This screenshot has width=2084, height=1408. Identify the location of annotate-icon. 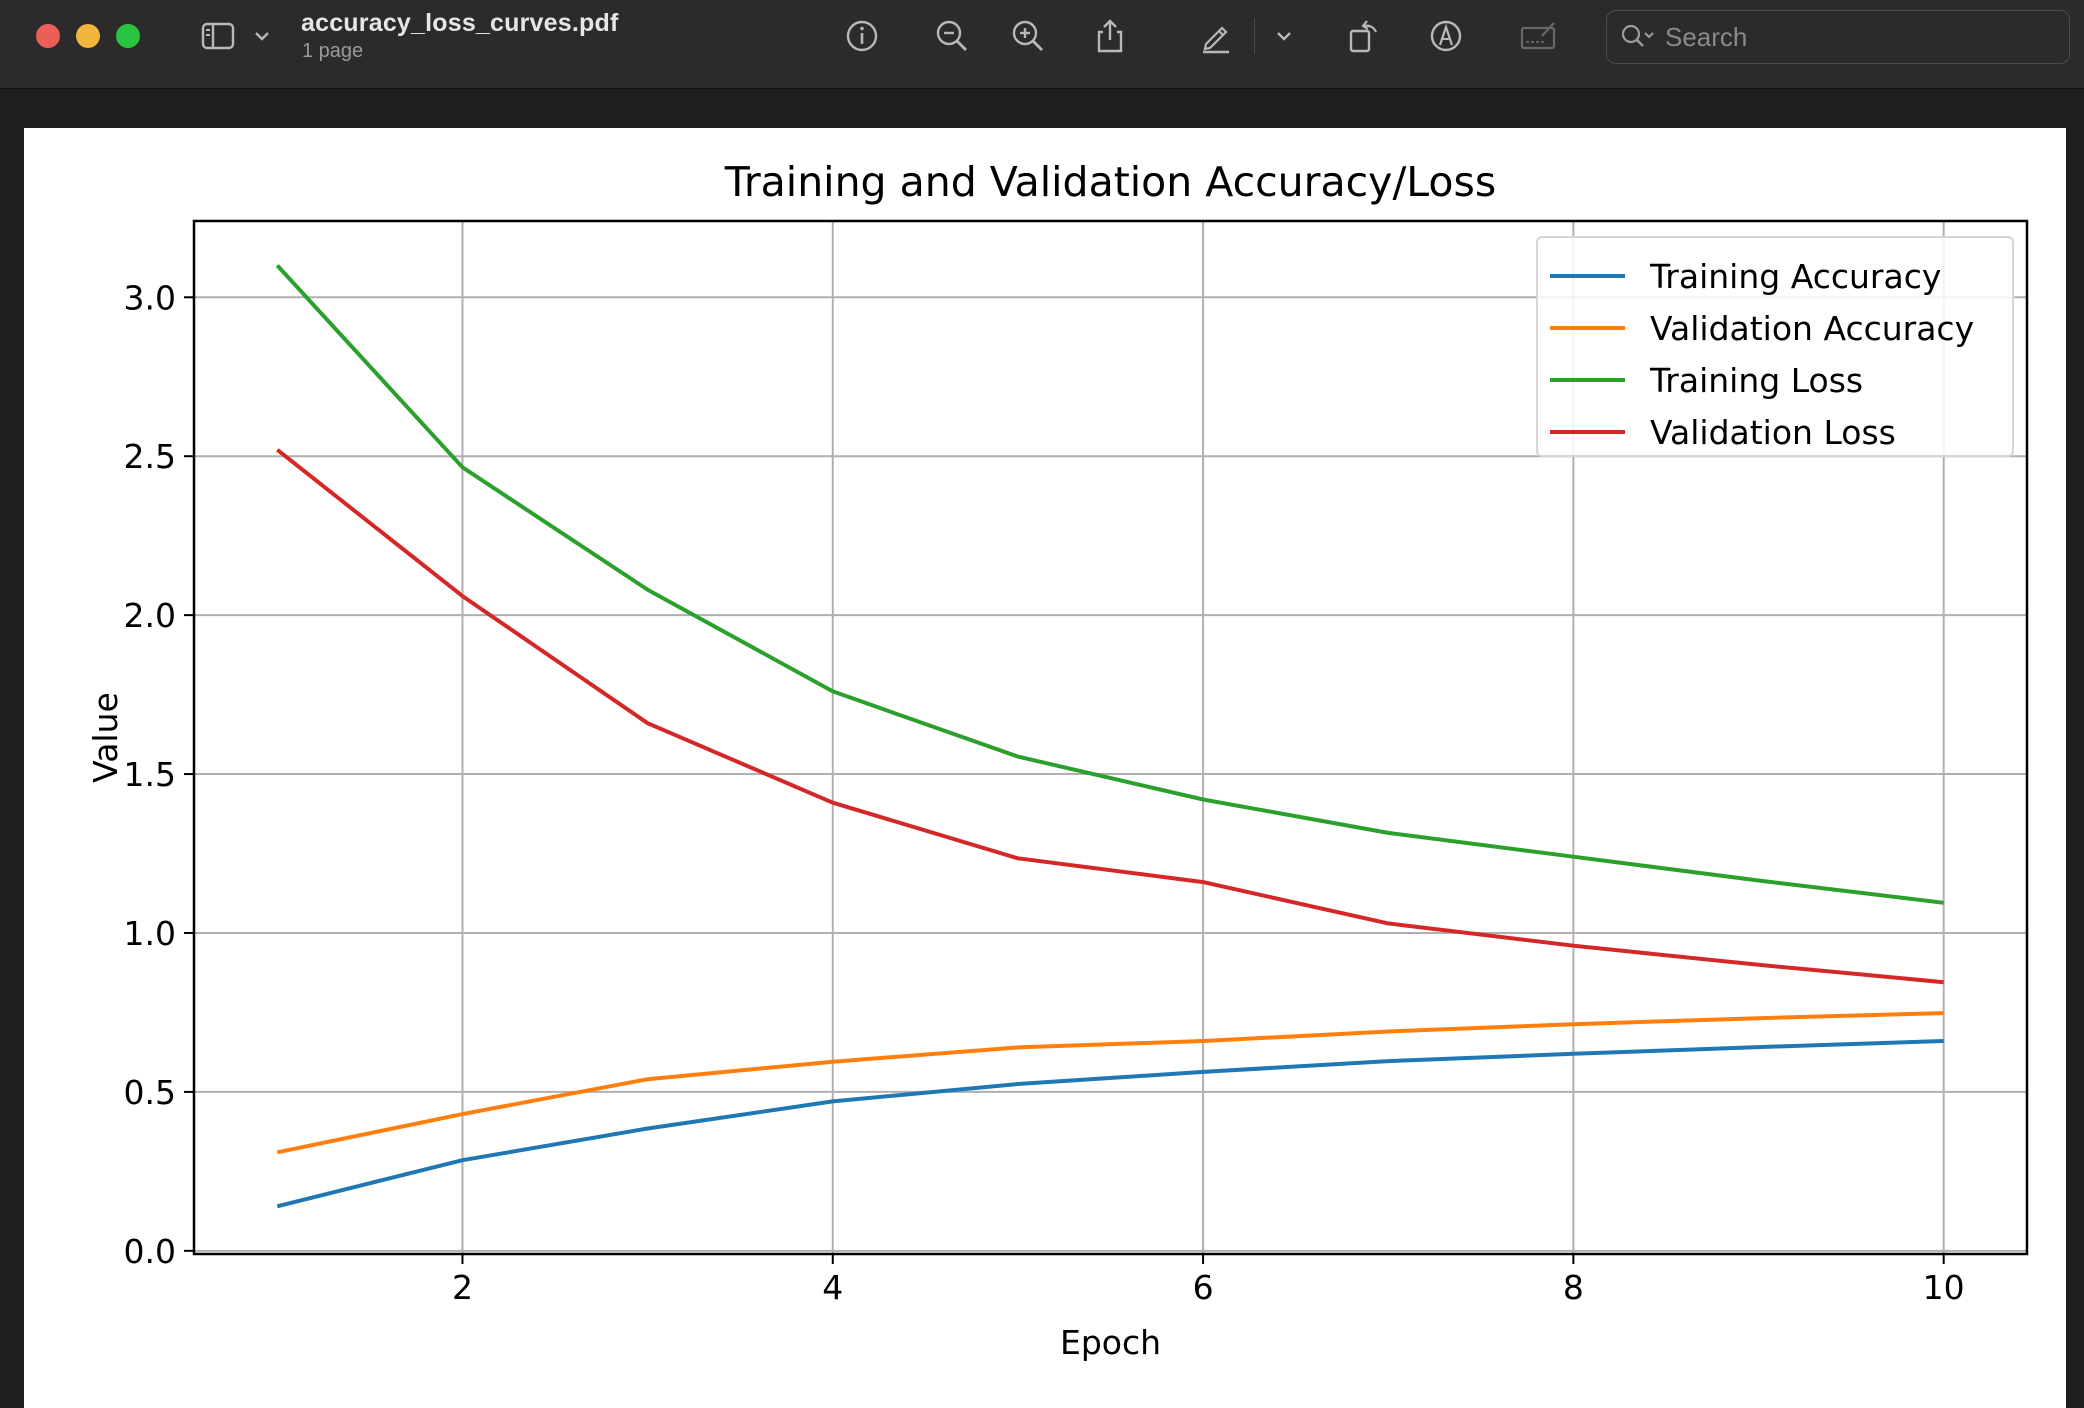
(1446, 36).